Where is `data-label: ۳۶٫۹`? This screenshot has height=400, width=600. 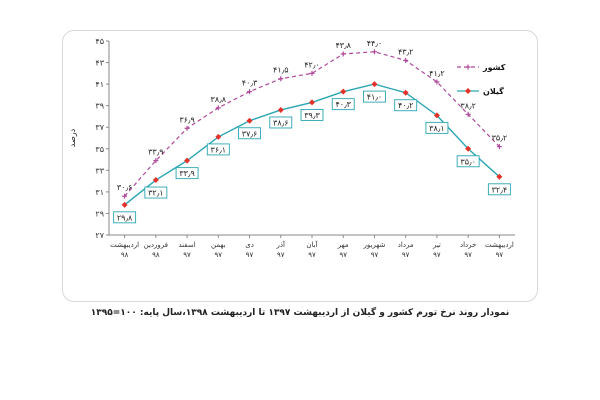
data-label: ۳۶٫۹ is located at coordinates (187, 119).